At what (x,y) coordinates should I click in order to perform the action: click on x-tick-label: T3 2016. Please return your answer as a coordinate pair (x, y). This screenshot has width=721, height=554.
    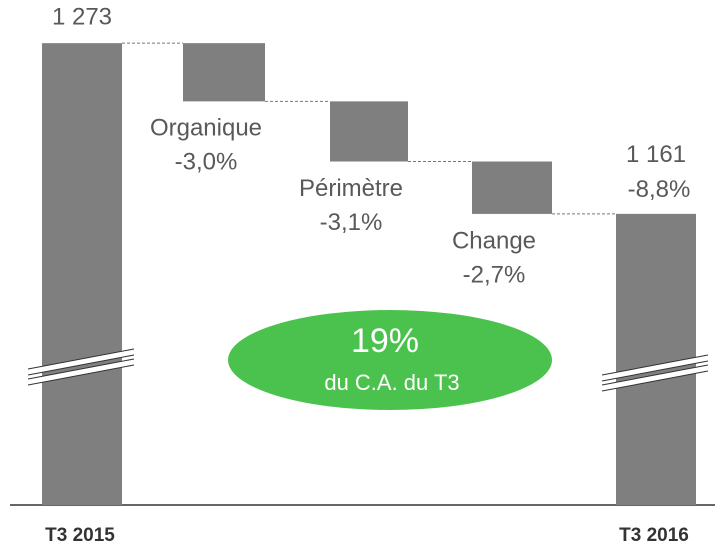
    Looking at the image, I should click on (654, 535).